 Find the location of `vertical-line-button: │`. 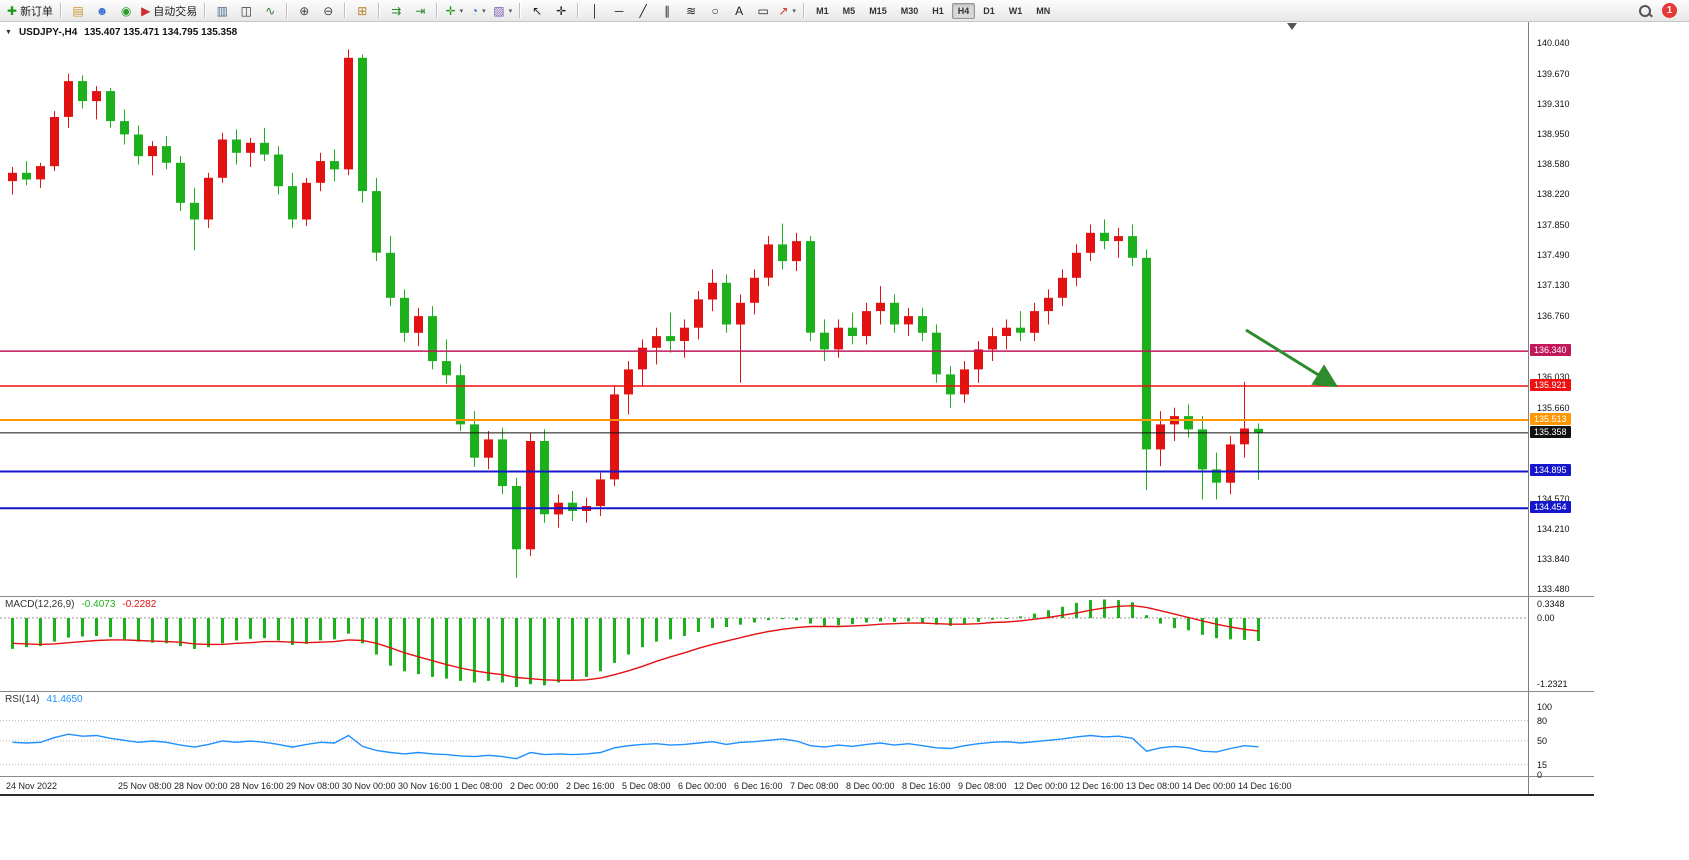

vertical-line-button: │ is located at coordinates (595, 11).